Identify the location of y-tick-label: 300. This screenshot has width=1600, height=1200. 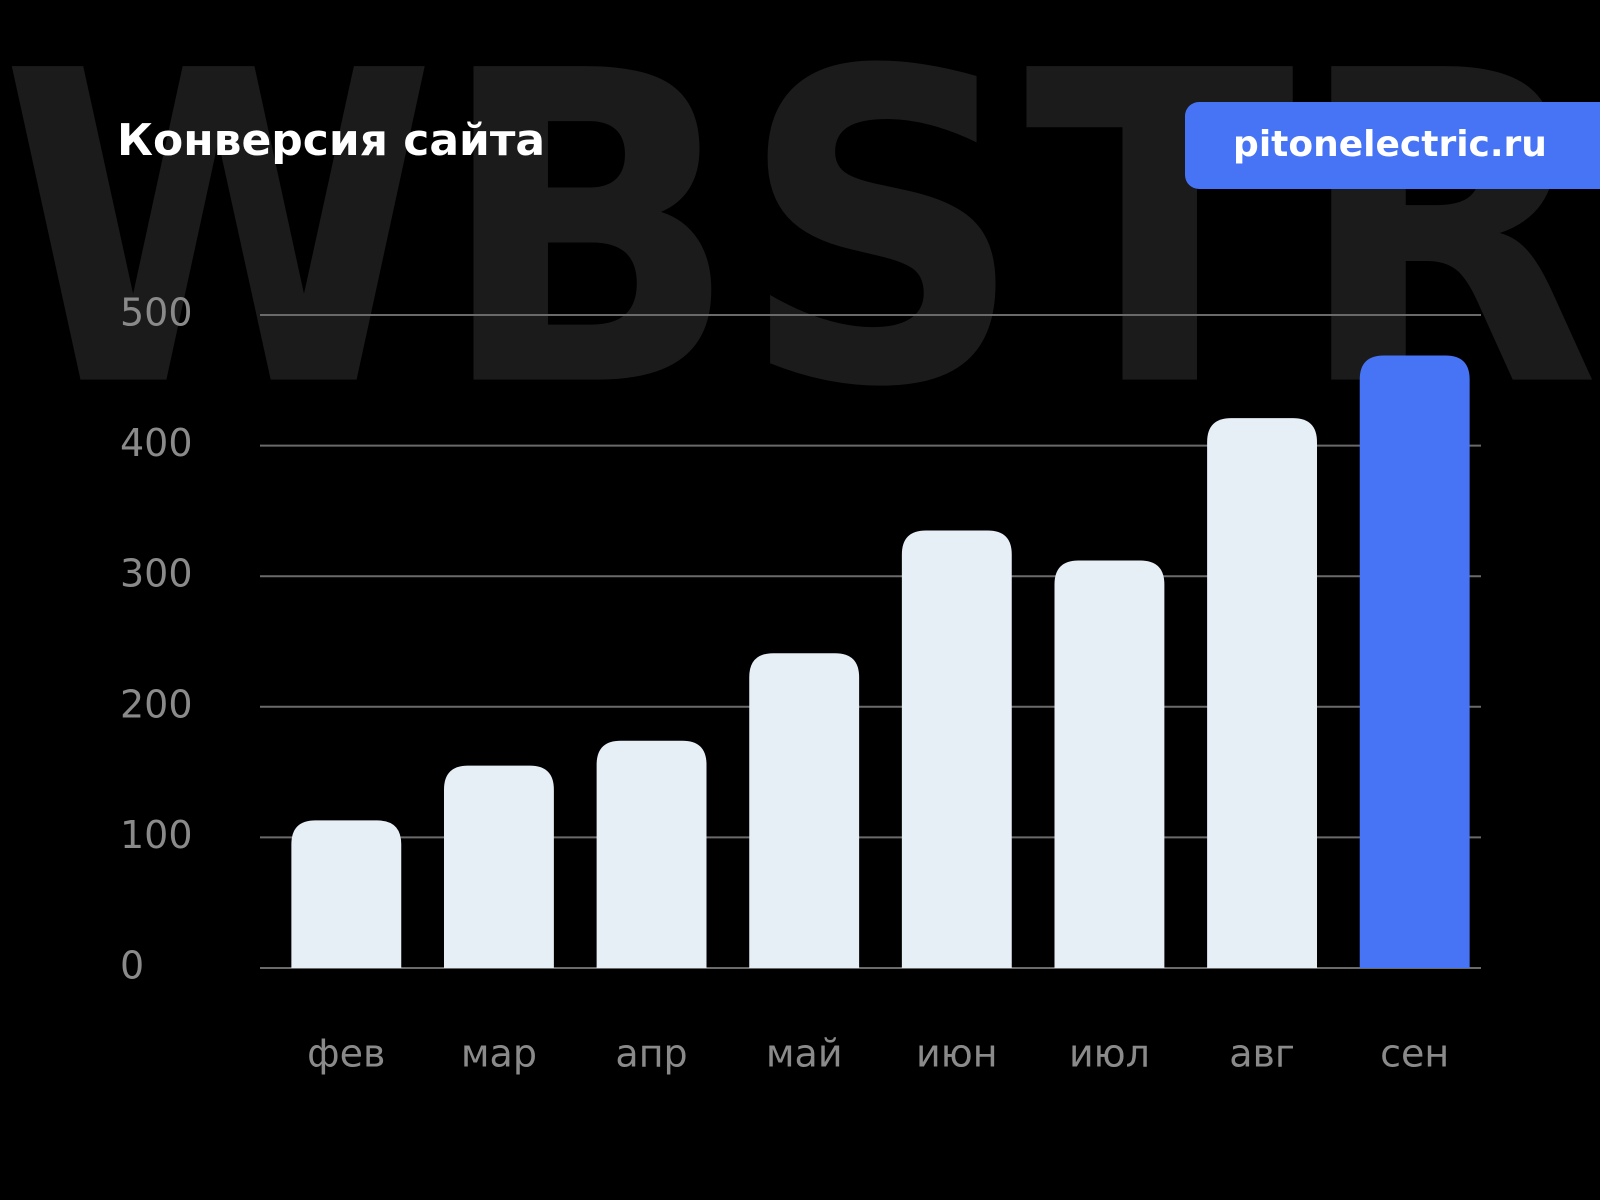
(156, 574).